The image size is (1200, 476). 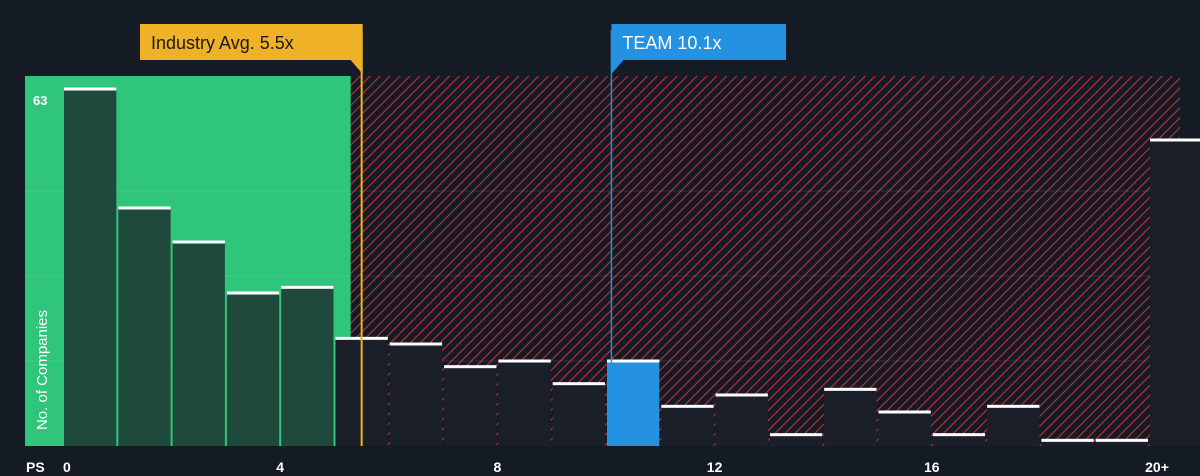 I want to click on company-callout: TEAM 10.1x, so click(x=698, y=49).